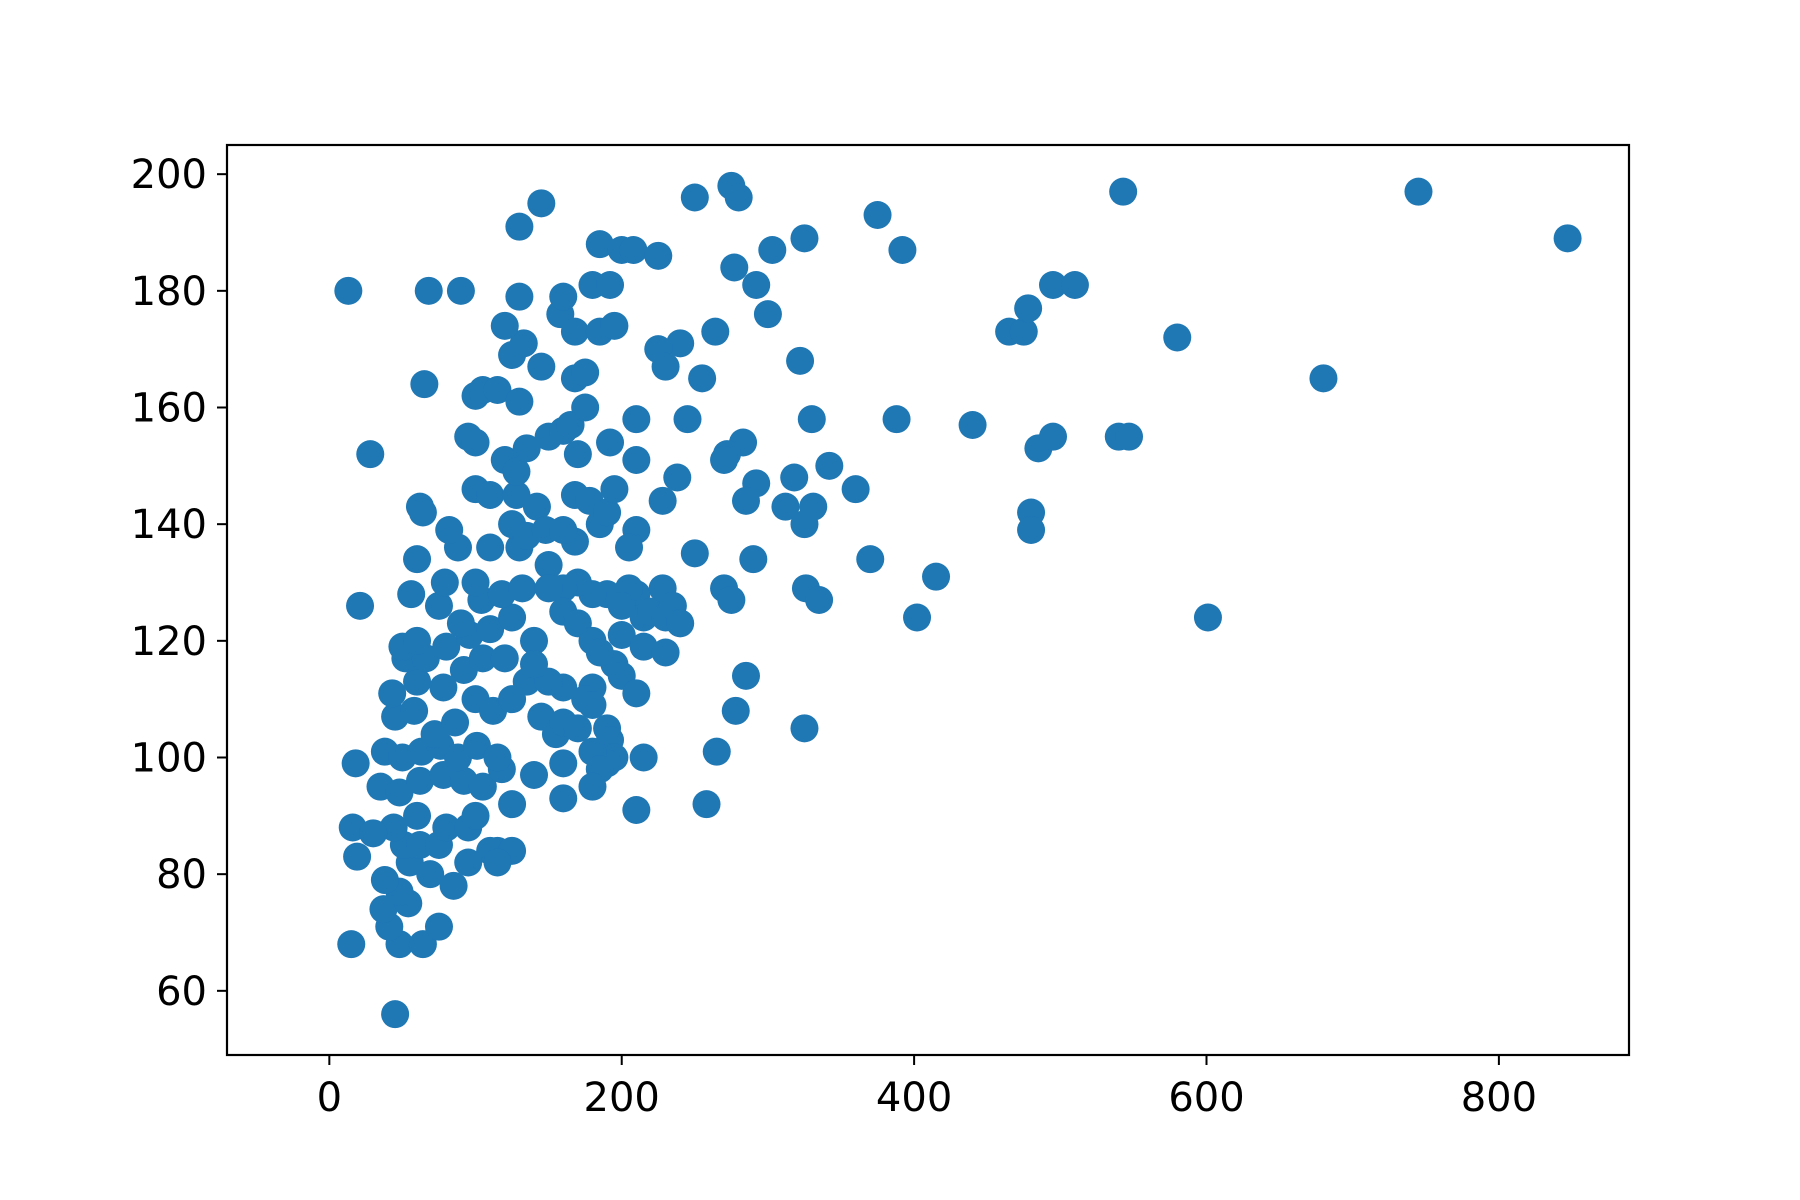 This screenshot has height=1200, width=1800. Describe the element at coordinates (169, 409) in the screenshot. I see `y-tick-label: 160` at that location.